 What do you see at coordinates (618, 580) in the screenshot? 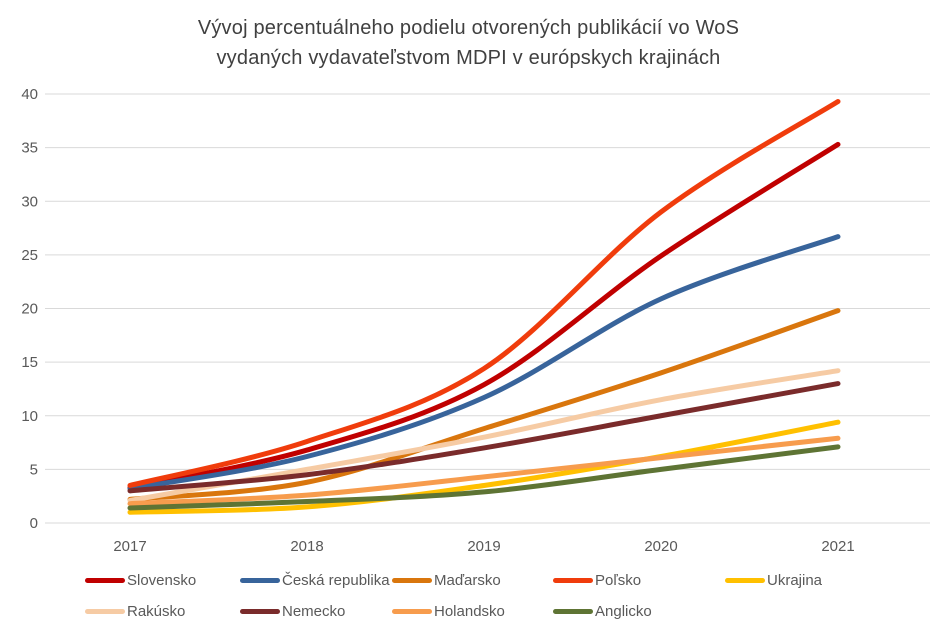
I see `legend-label-polsko: Poľsko` at bounding box center [618, 580].